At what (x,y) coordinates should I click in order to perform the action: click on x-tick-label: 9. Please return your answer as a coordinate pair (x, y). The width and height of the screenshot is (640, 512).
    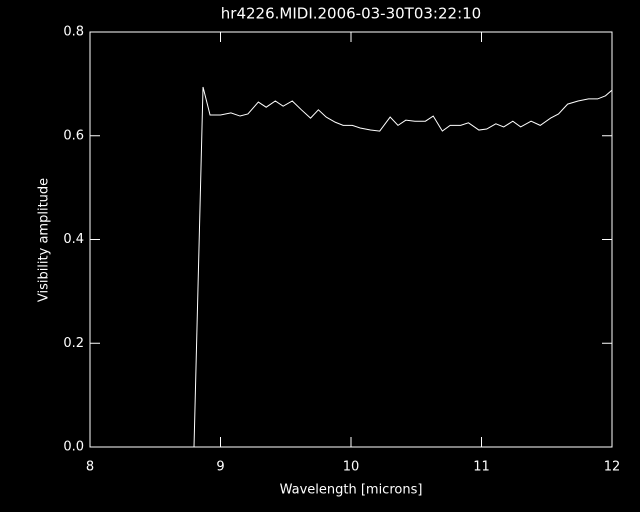
    Looking at the image, I should click on (220, 467).